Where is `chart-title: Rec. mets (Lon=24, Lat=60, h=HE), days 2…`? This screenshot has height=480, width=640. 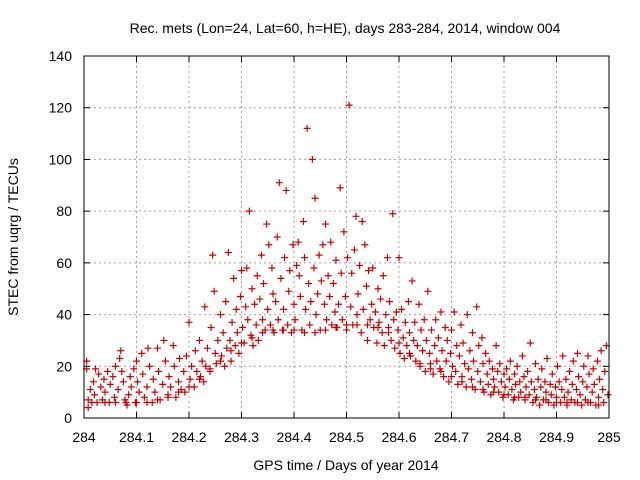 chart-title: Rec. mets (Lon=24, Lat=60, h=HE), days 2… is located at coordinates (345, 28).